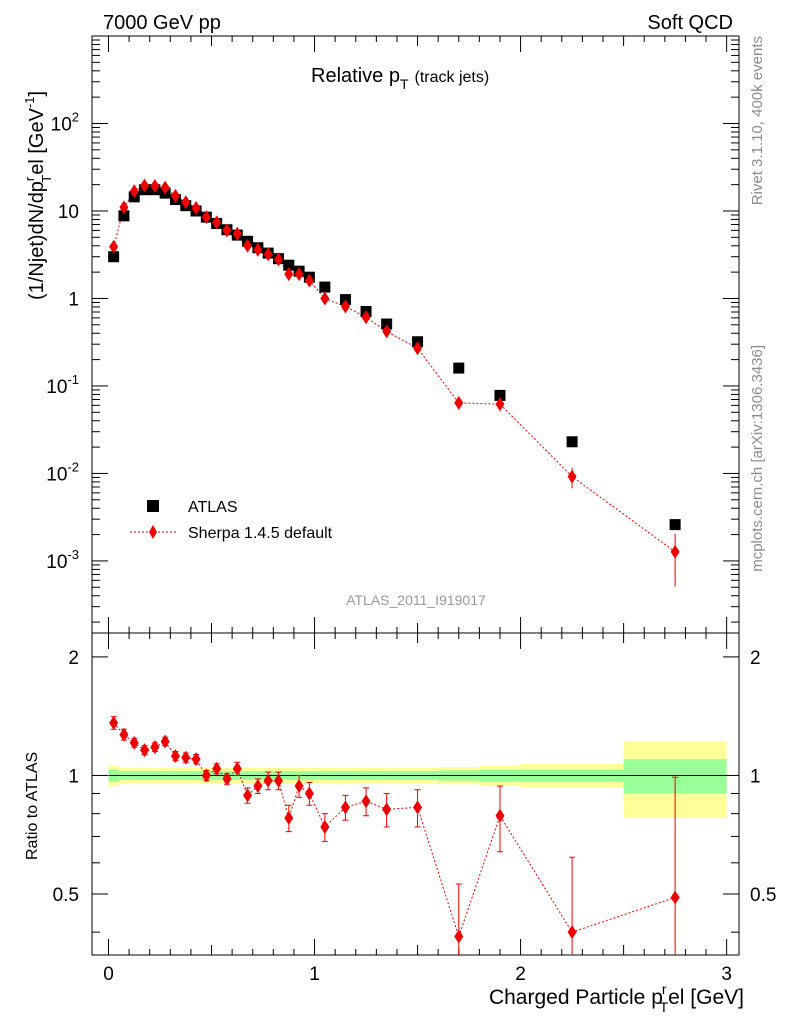 The width and height of the screenshot is (786, 1024). Describe the element at coordinates (62, 472) in the screenshot. I see `y-tick-label: 10⁻²` at that location.